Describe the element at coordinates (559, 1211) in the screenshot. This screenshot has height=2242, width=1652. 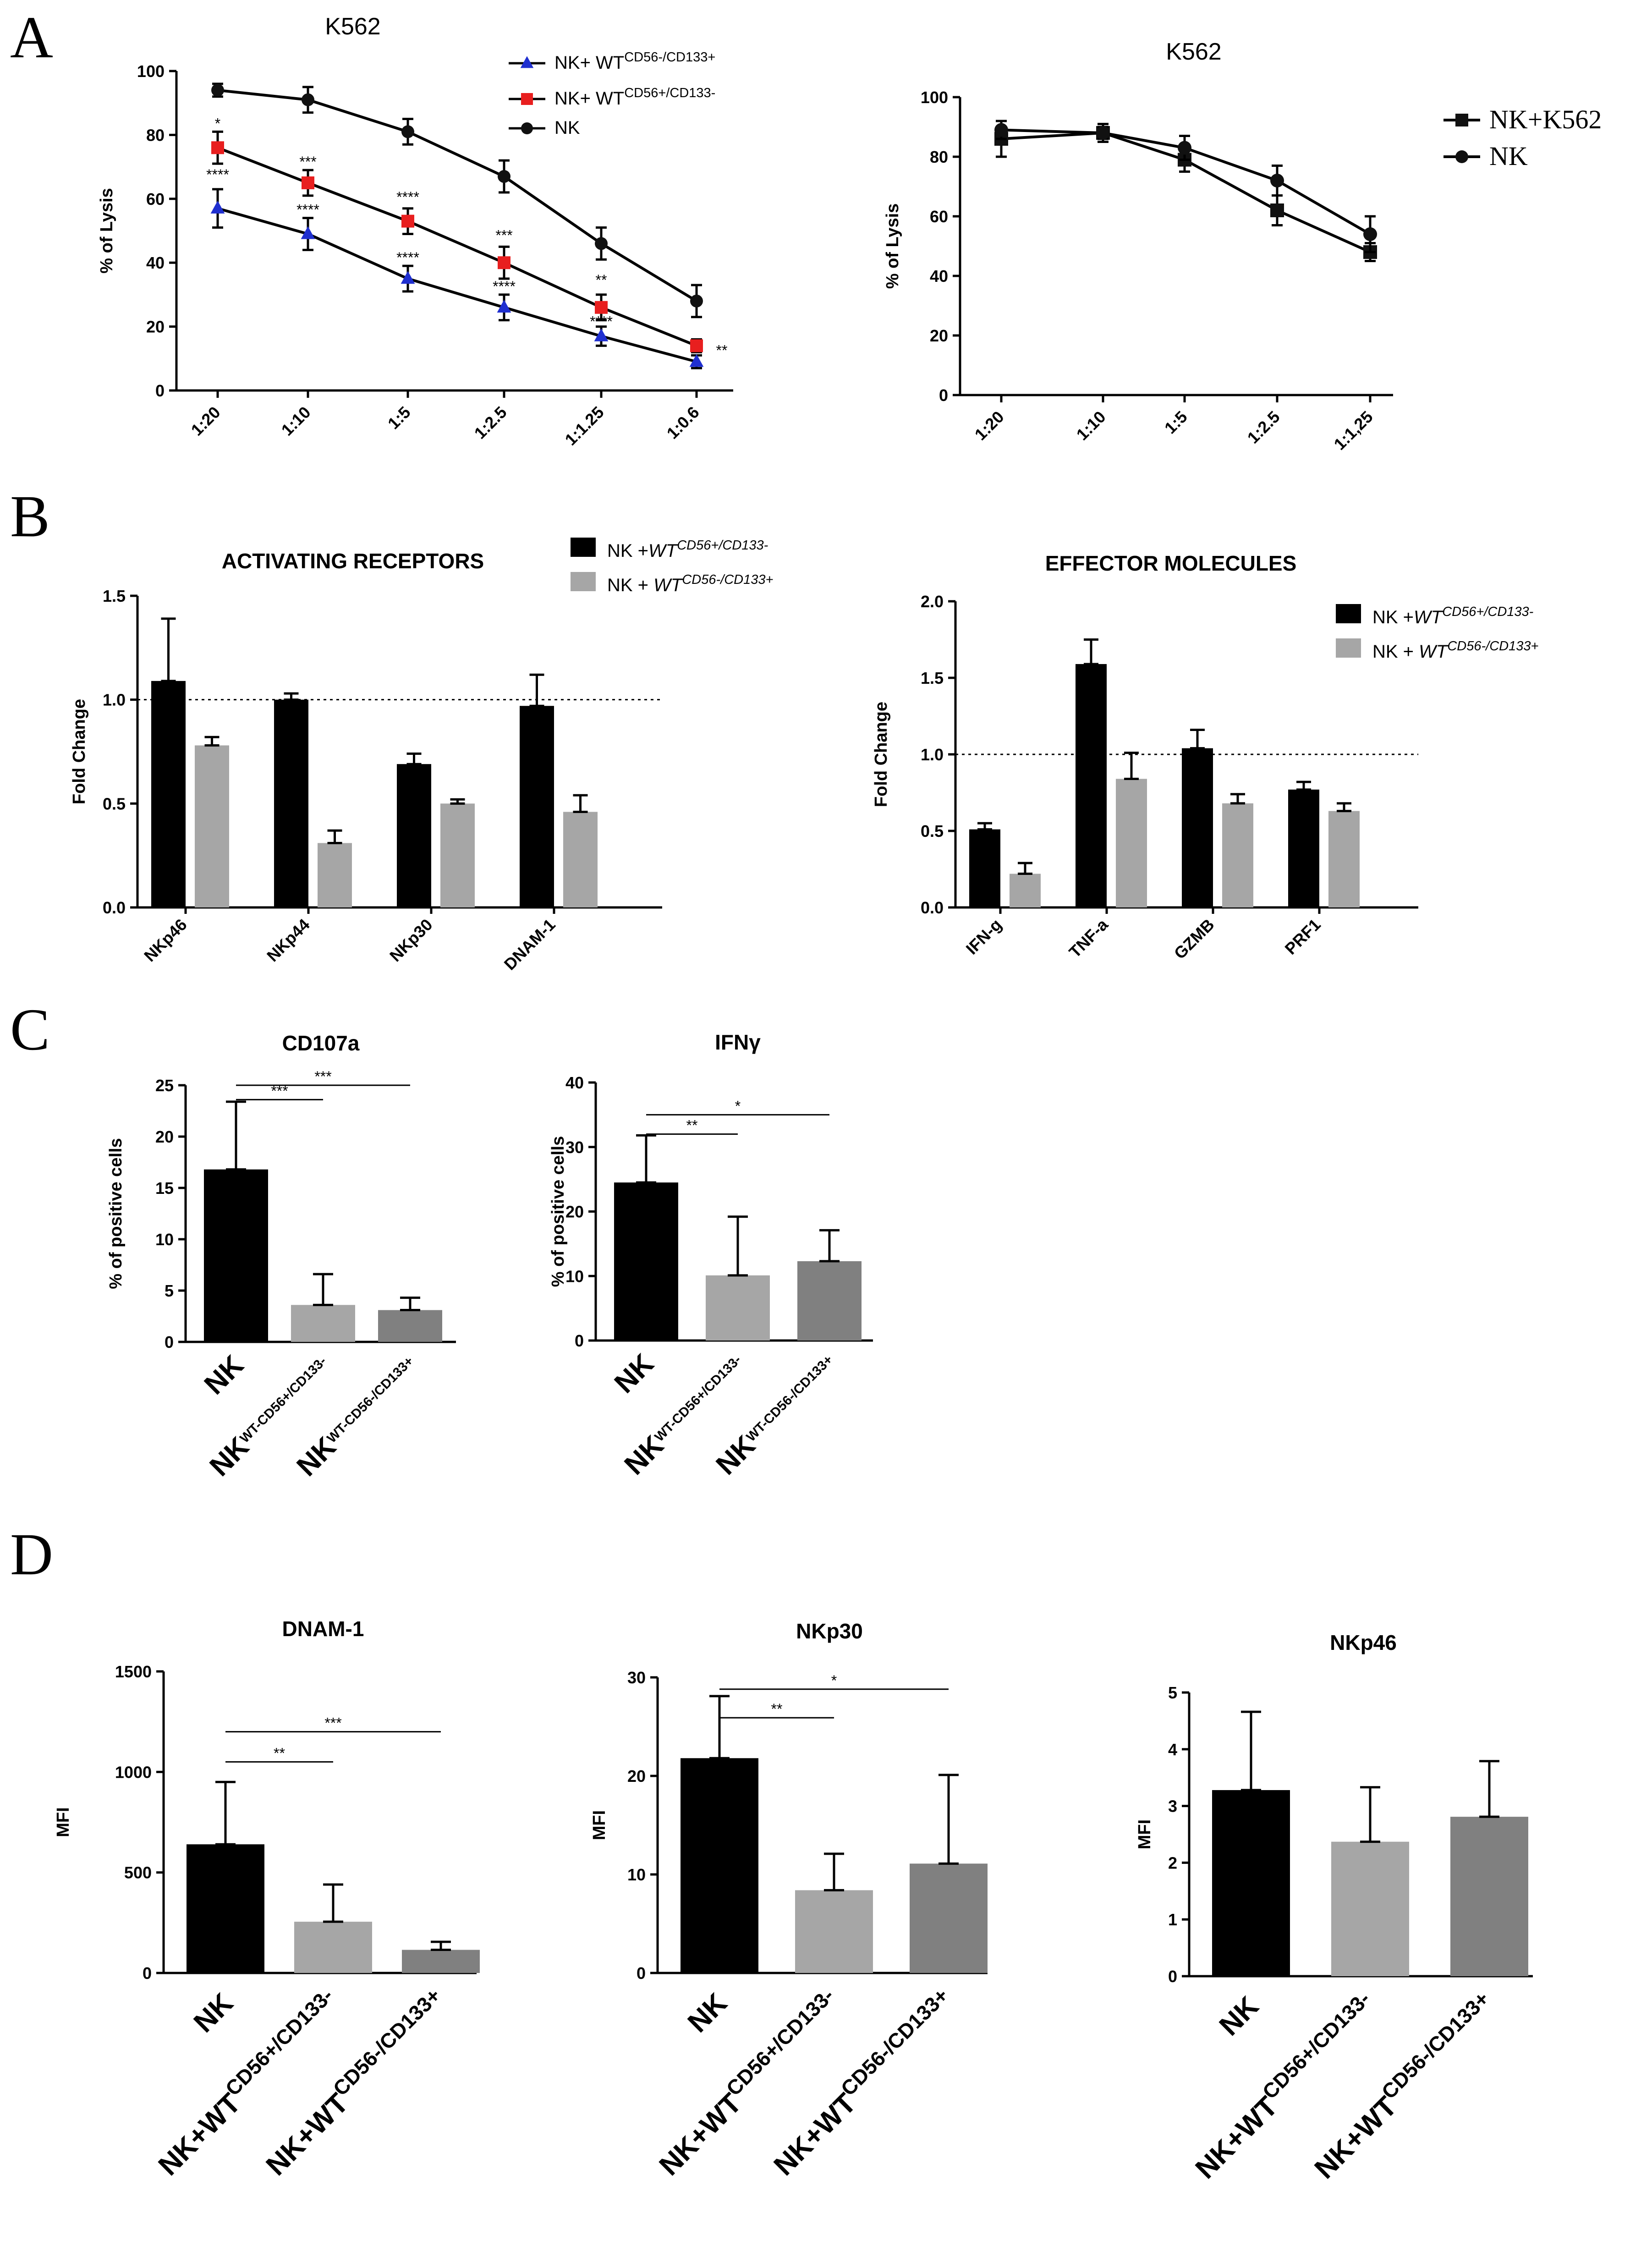
I see `y-axis-title: % of positive cells` at that location.